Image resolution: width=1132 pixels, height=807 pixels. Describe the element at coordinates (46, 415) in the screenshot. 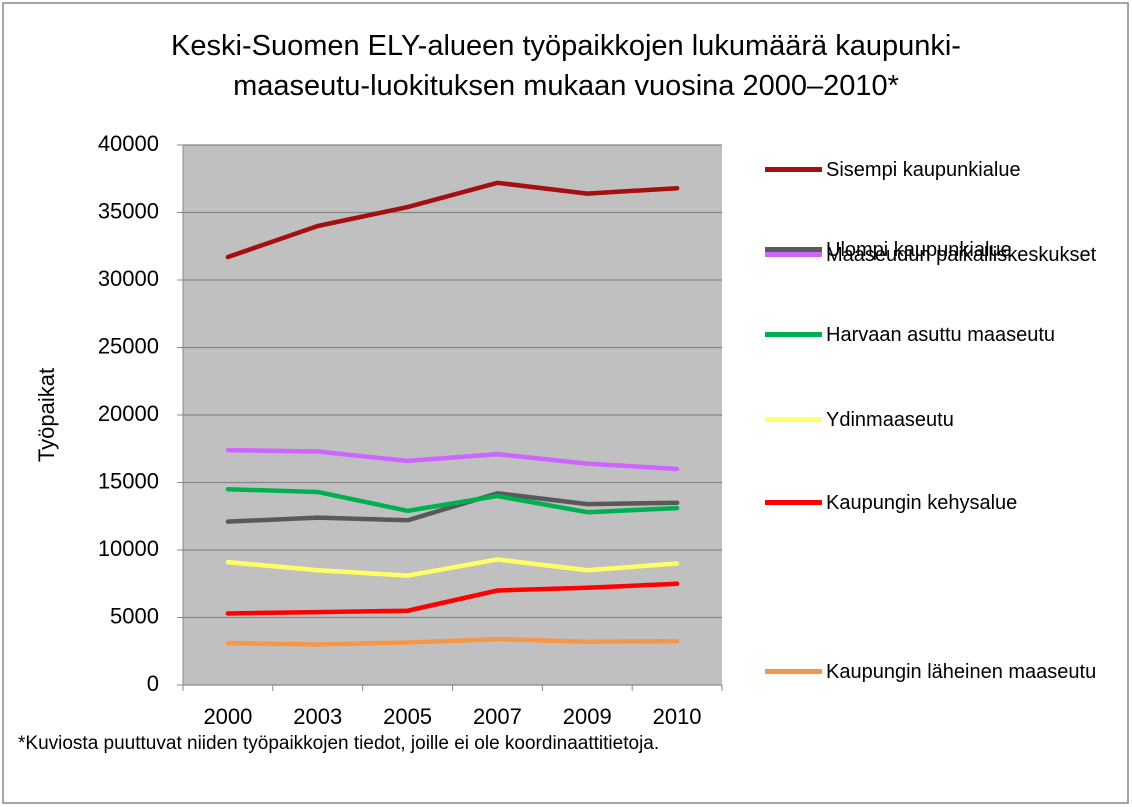

I see `y-axis-label: Työpaikat` at that location.